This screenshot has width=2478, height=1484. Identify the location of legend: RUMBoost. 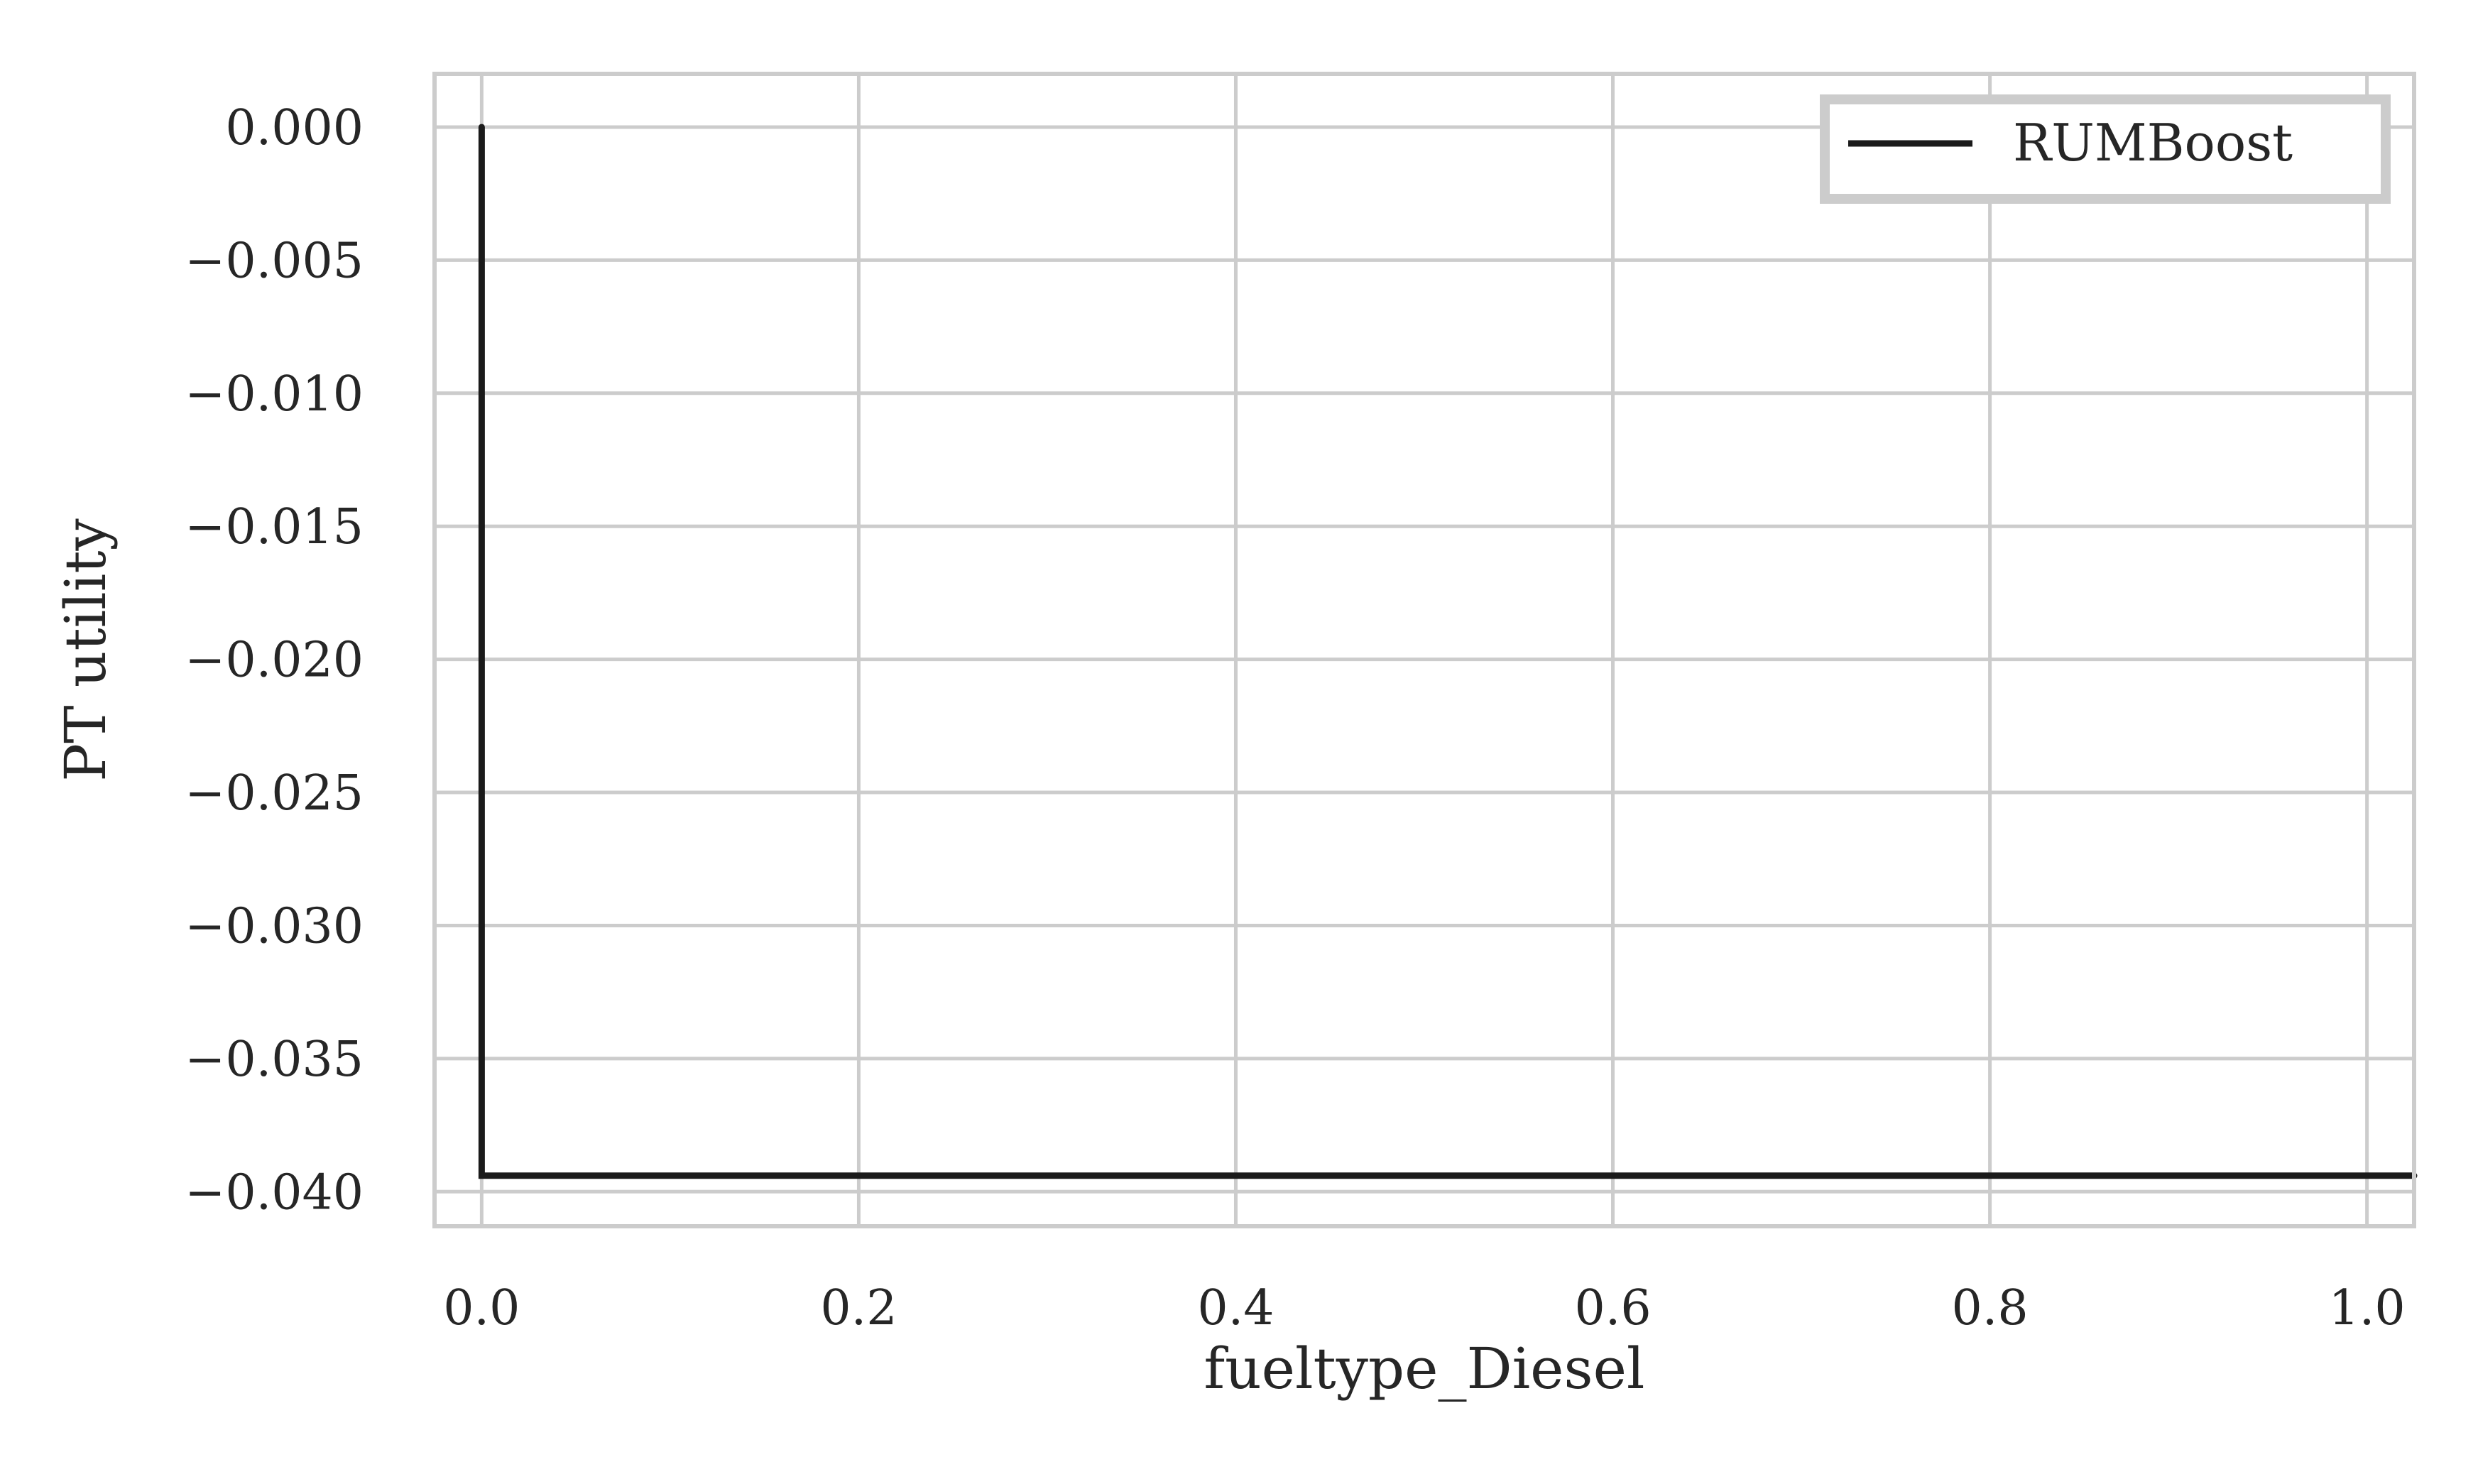
(2106, 149).